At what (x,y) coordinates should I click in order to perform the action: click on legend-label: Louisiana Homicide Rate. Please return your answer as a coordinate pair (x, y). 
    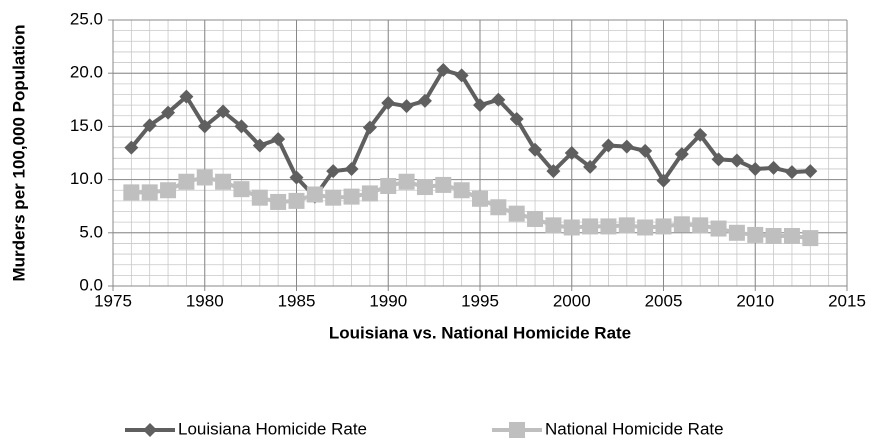
    Looking at the image, I should click on (272, 428).